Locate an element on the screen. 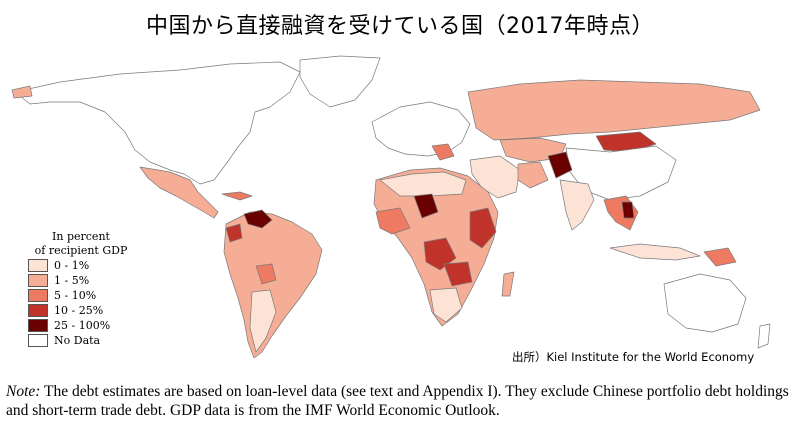  legend-item: 25 - 100% is located at coordinates (81, 325).